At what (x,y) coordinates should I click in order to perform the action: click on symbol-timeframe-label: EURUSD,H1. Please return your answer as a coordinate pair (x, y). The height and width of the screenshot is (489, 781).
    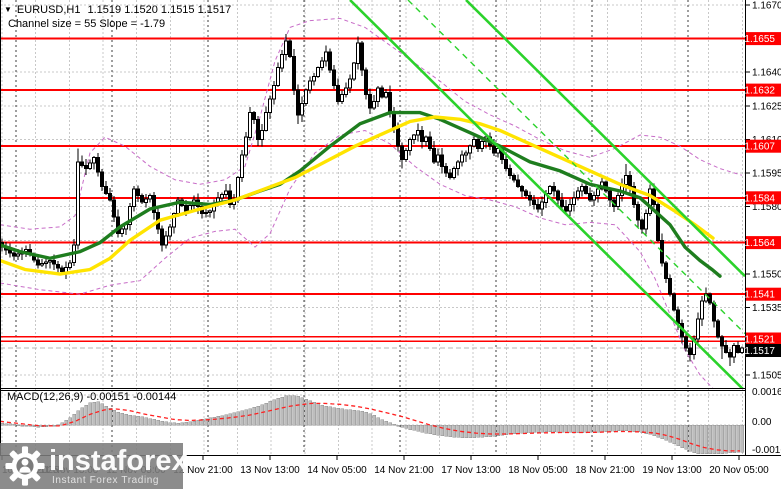
    Looking at the image, I should click on (48, 10).